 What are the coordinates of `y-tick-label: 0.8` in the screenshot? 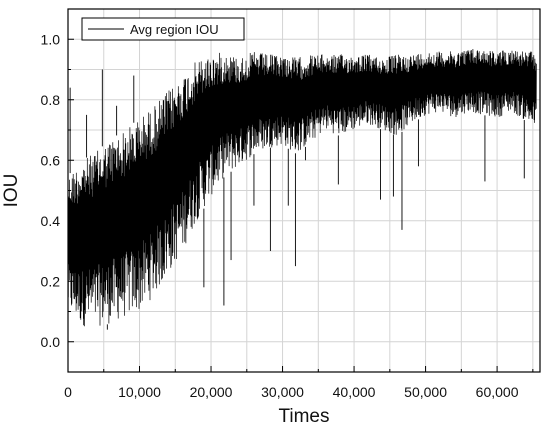 It's located at (51, 100).